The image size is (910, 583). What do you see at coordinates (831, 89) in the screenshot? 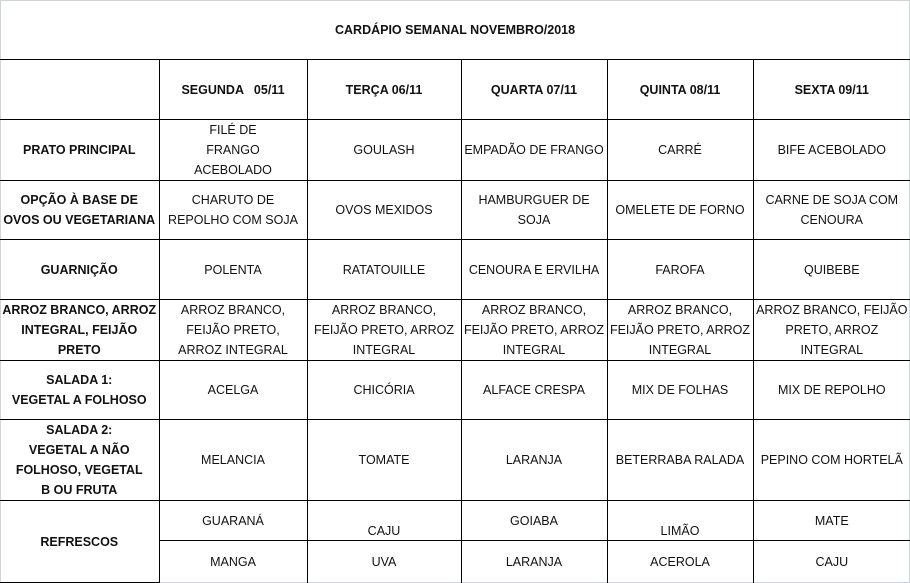
I see `day-header: SEXTA 09/11` at bounding box center [831, 89].